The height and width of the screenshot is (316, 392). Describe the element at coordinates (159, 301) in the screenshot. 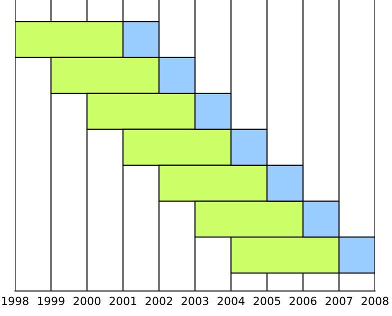

I see `x-tick-label: 2002` at that location.